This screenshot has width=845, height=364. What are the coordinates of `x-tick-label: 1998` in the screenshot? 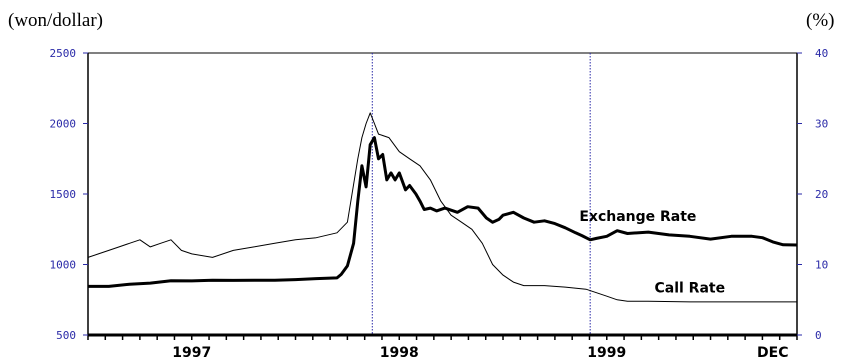 It's located at (399, 353).